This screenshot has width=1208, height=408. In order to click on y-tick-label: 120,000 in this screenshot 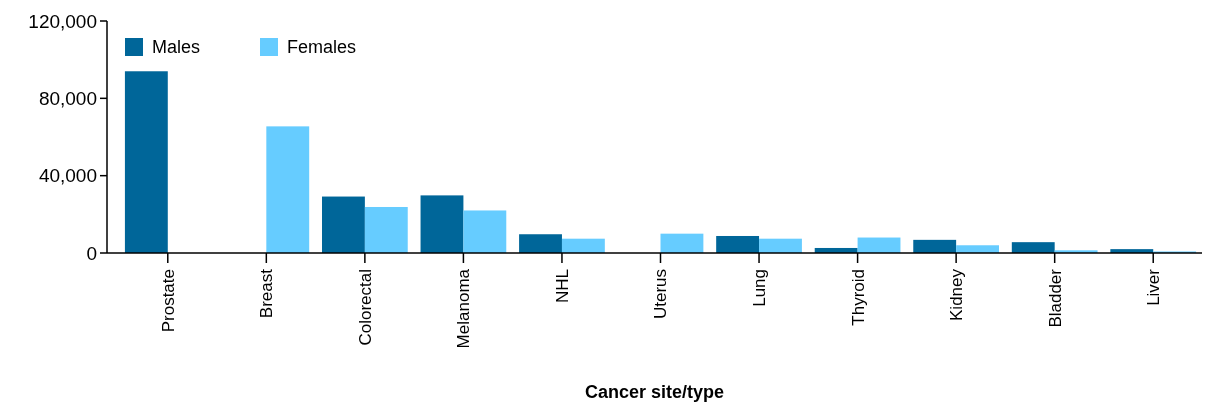, I will do `click(62, 21)`.